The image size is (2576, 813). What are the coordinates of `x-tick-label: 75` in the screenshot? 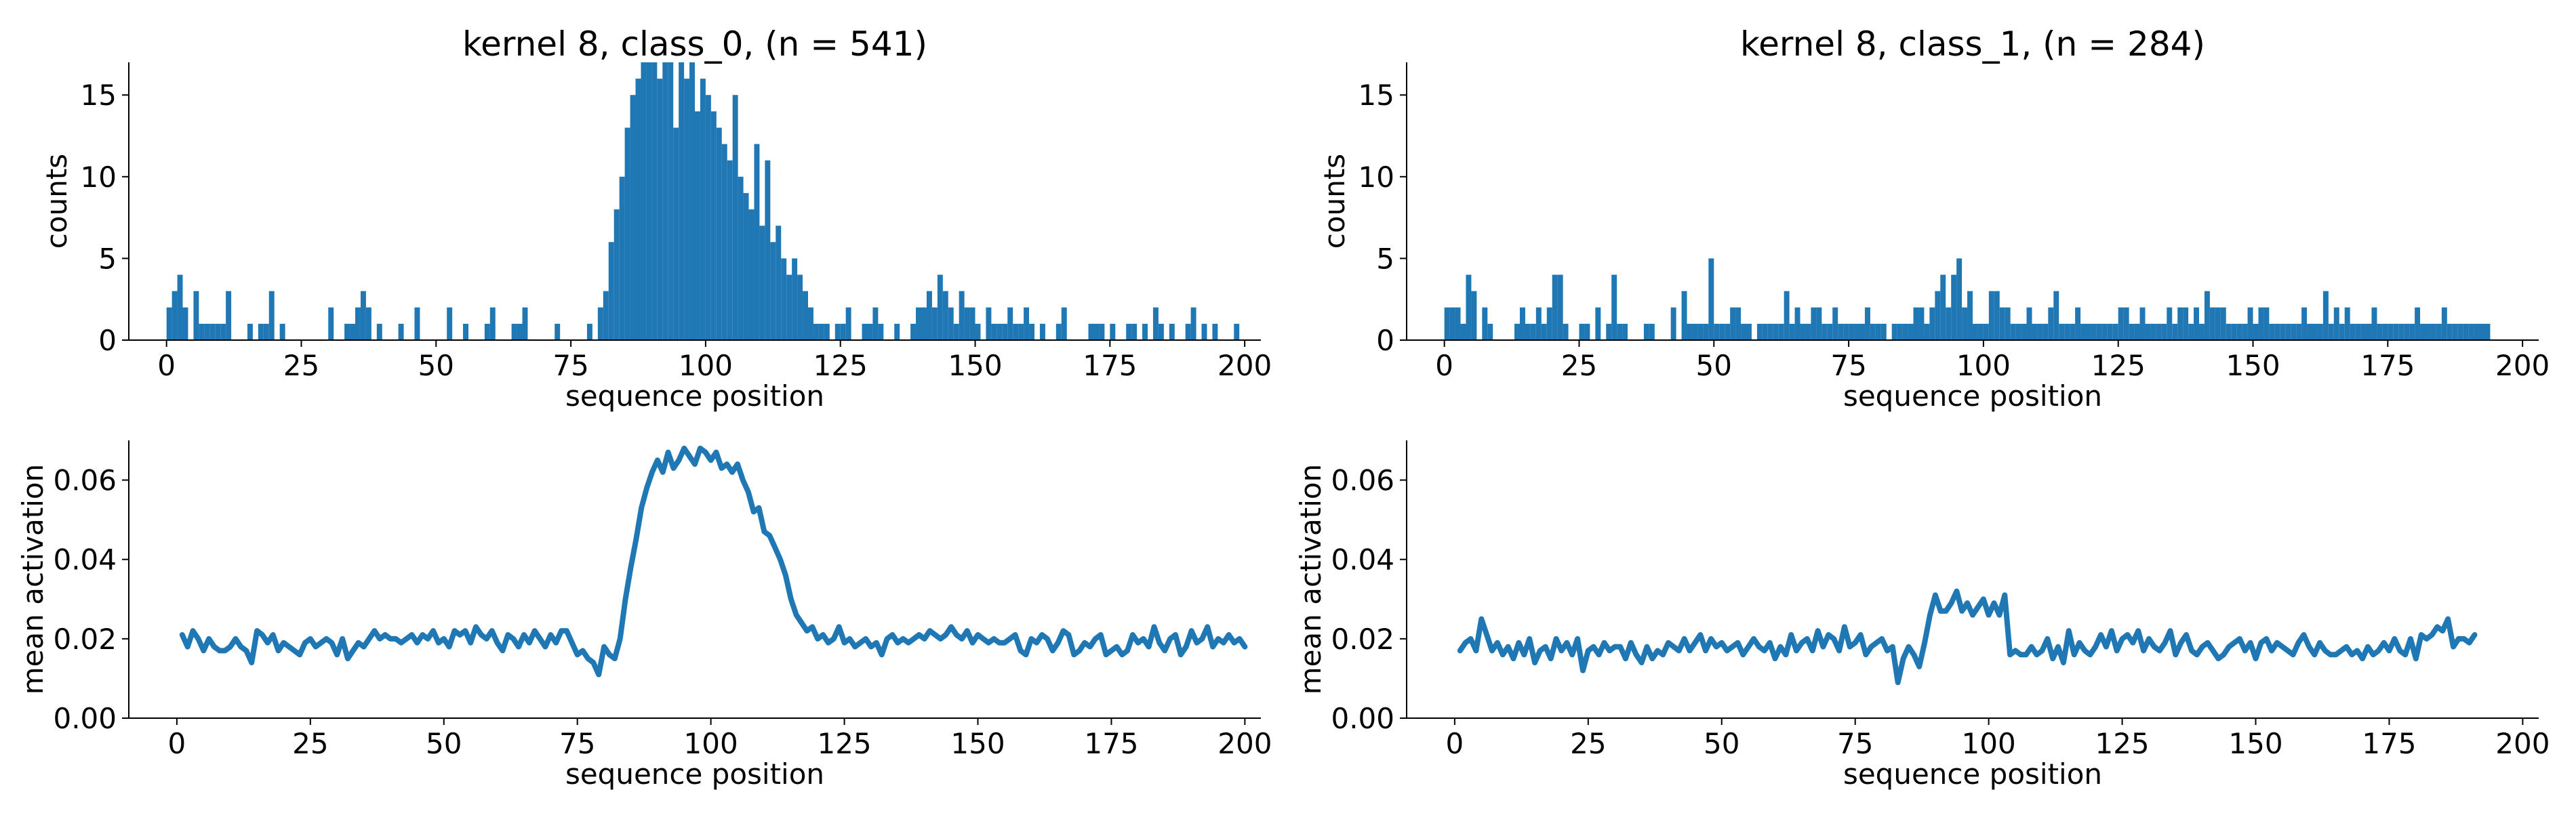 It's located at (577, 743).